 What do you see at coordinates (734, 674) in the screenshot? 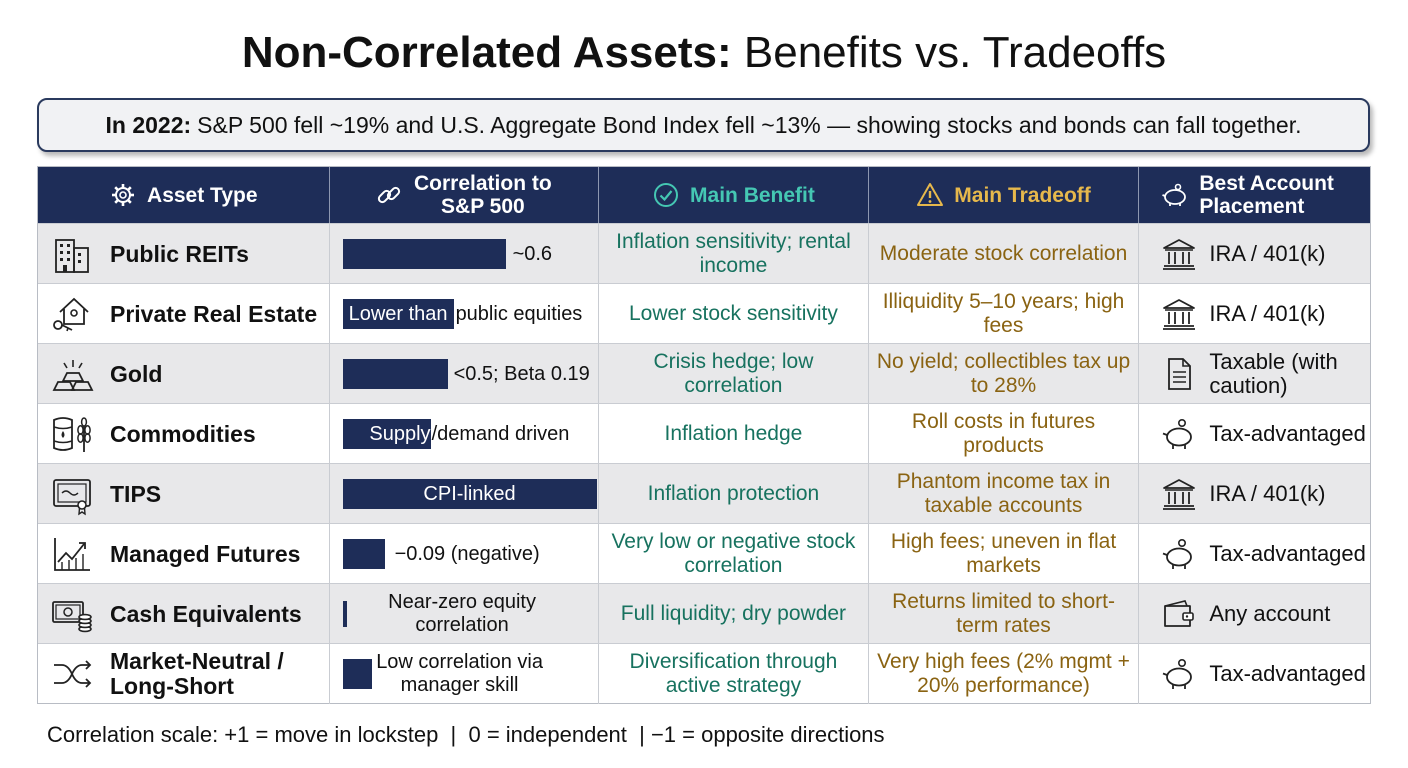
I see `benefit-cell: Diversification through active strategy` at bounding box center [734, 674].